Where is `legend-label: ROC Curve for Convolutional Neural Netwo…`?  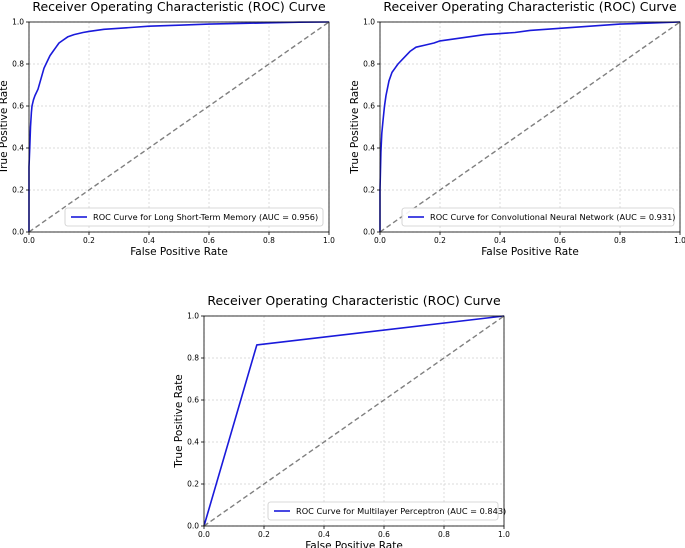 legend-label: ROC Curve for Convolutional Neural Netwo… is located at coordinates (553, 217).